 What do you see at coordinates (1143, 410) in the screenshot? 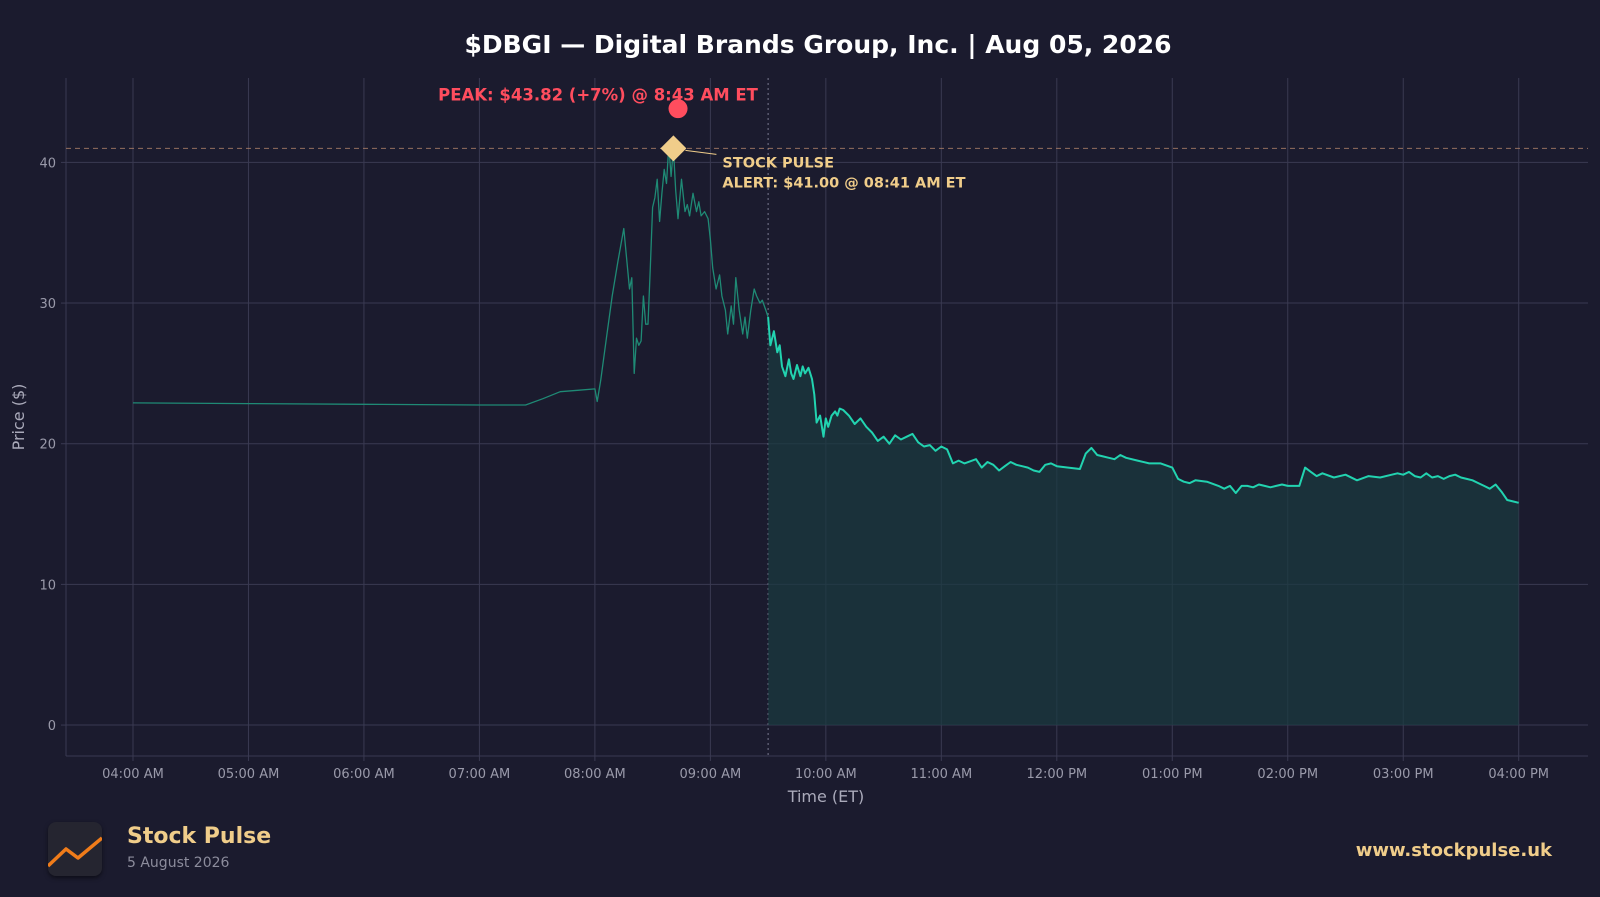
I see `regular-session-line` at bounding box center [1143, 410].